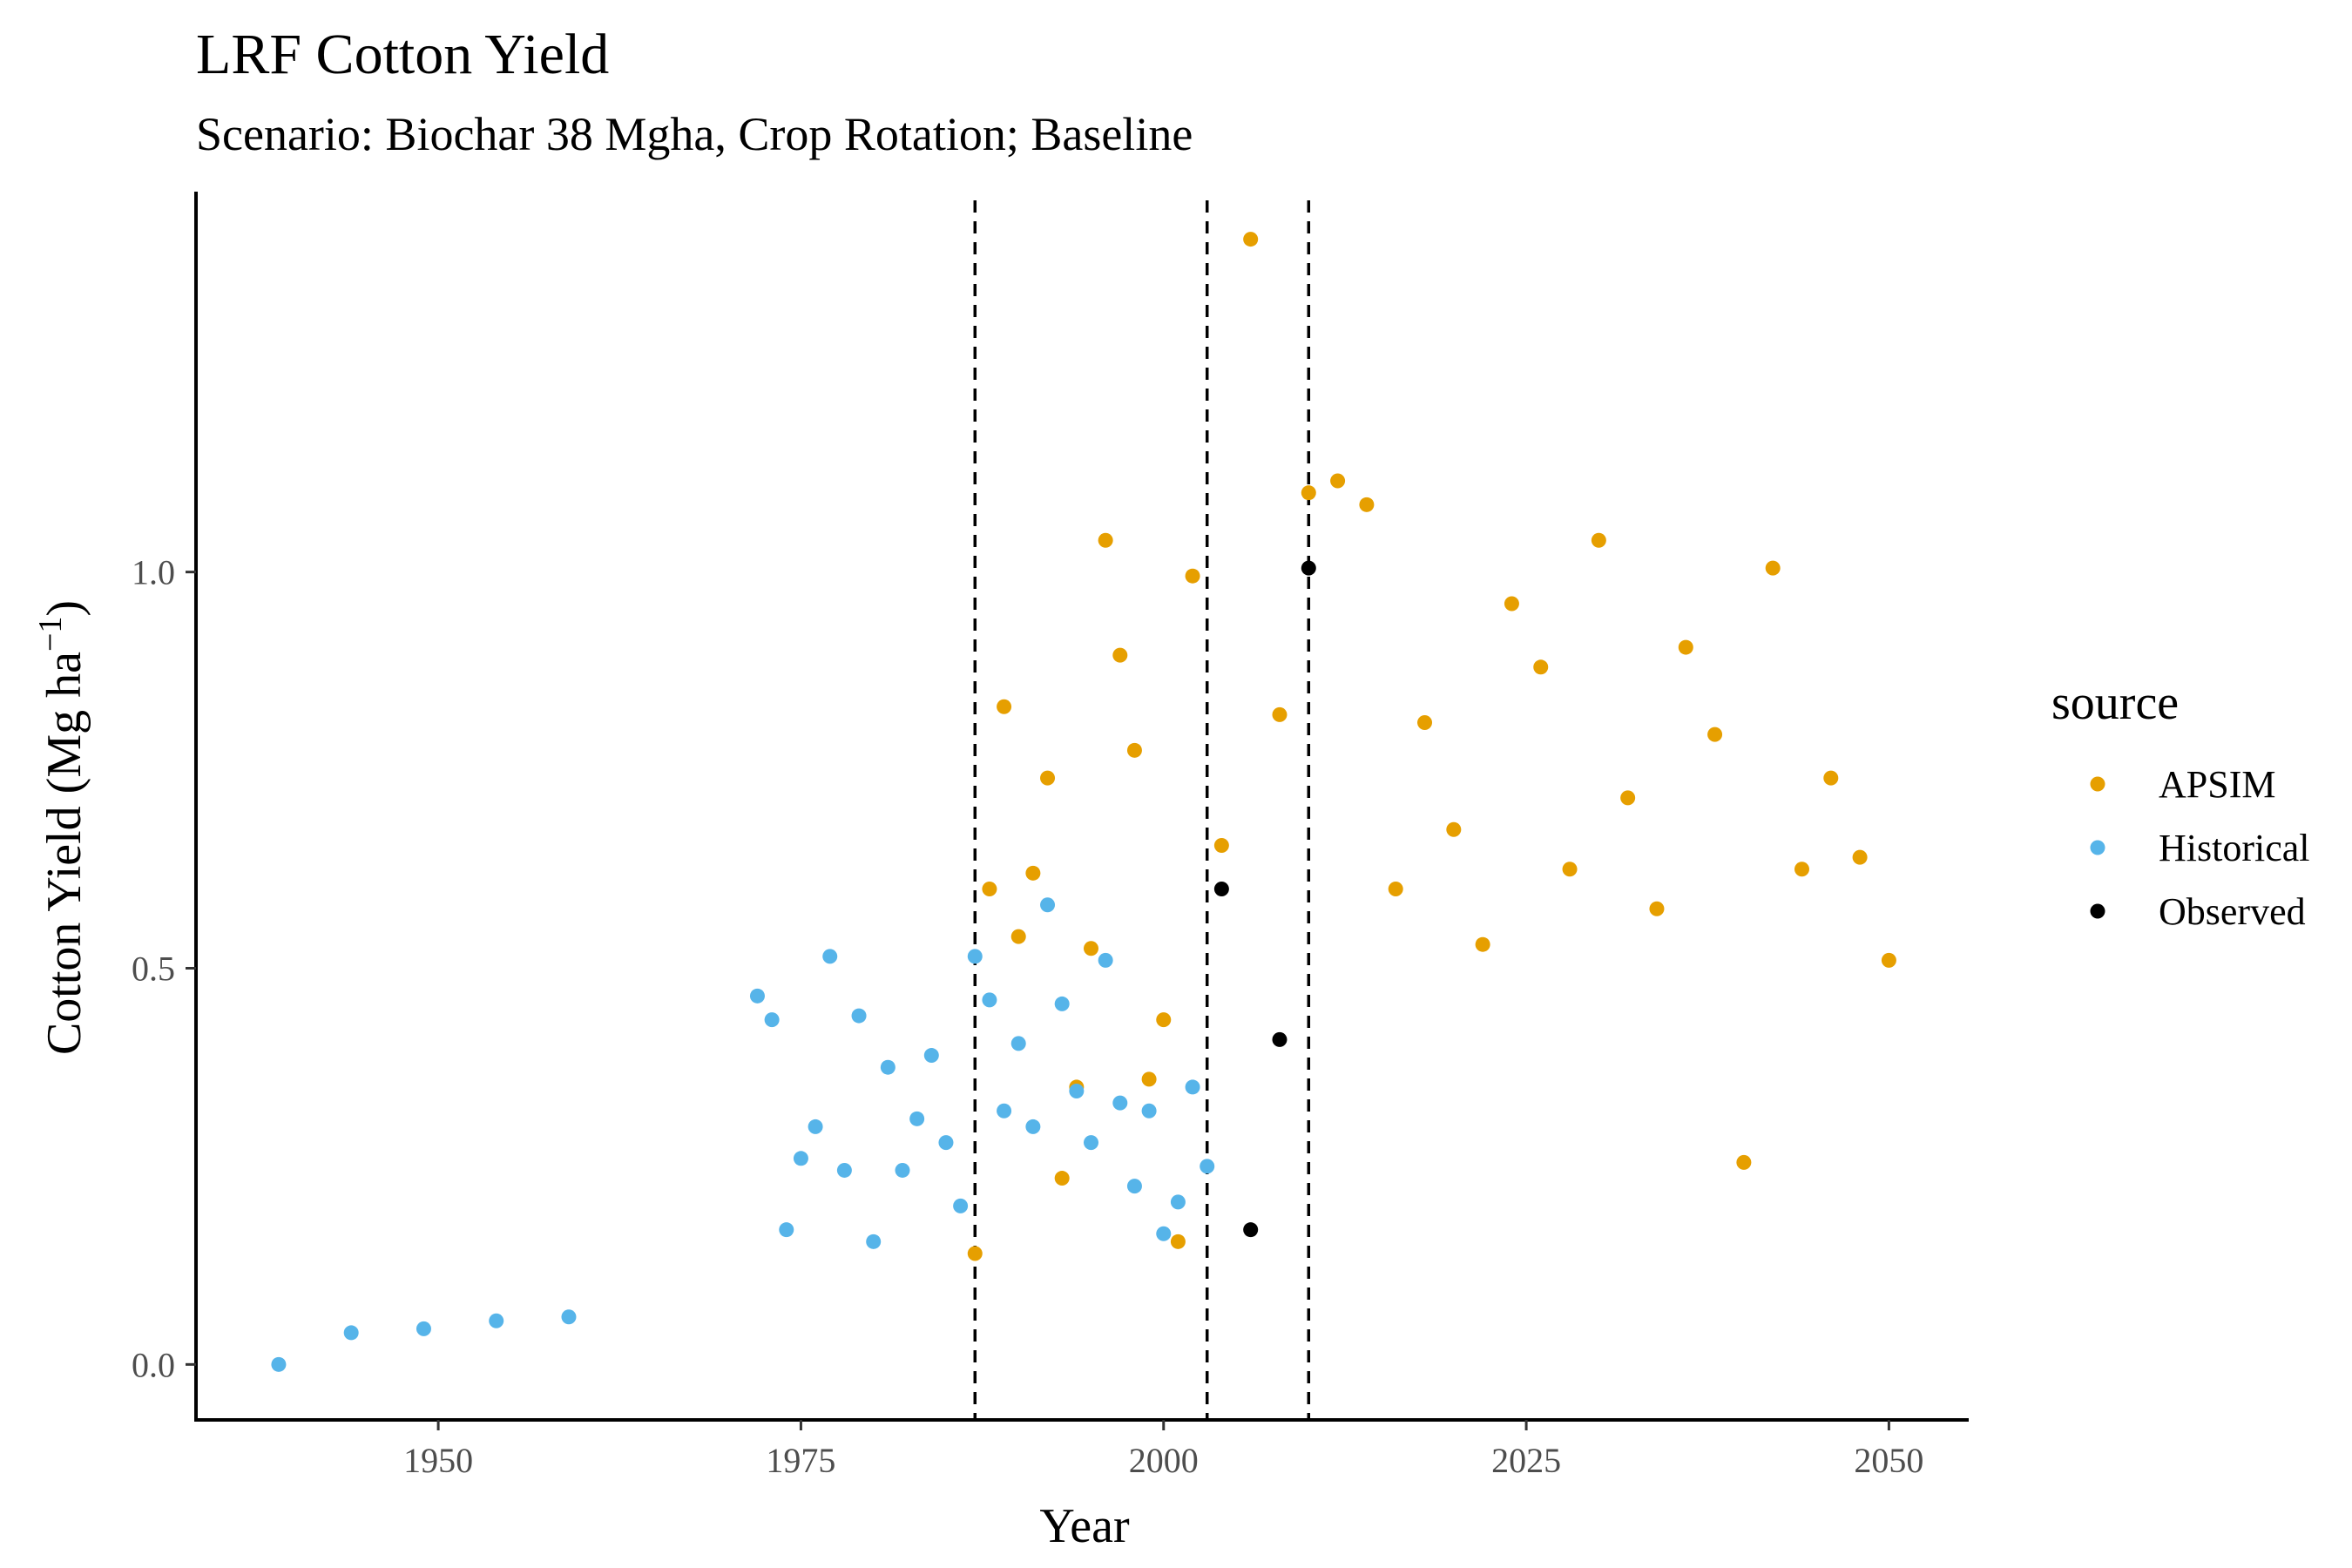 This screenshot has width=2352, height=1568. I want to click on legend-label-observed: Observed, so click(2232, 911).